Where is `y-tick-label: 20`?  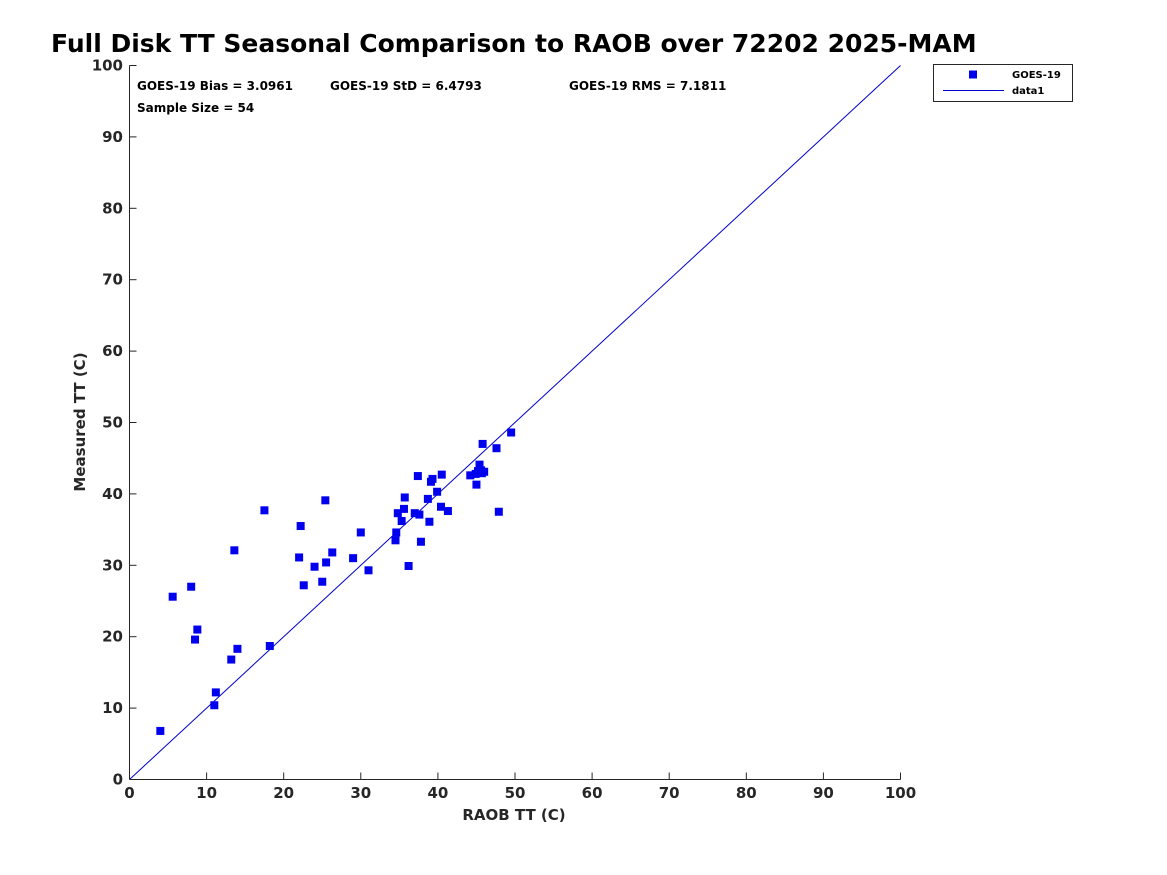
y-tick-label: 20 is located at coordinates (112, 637).